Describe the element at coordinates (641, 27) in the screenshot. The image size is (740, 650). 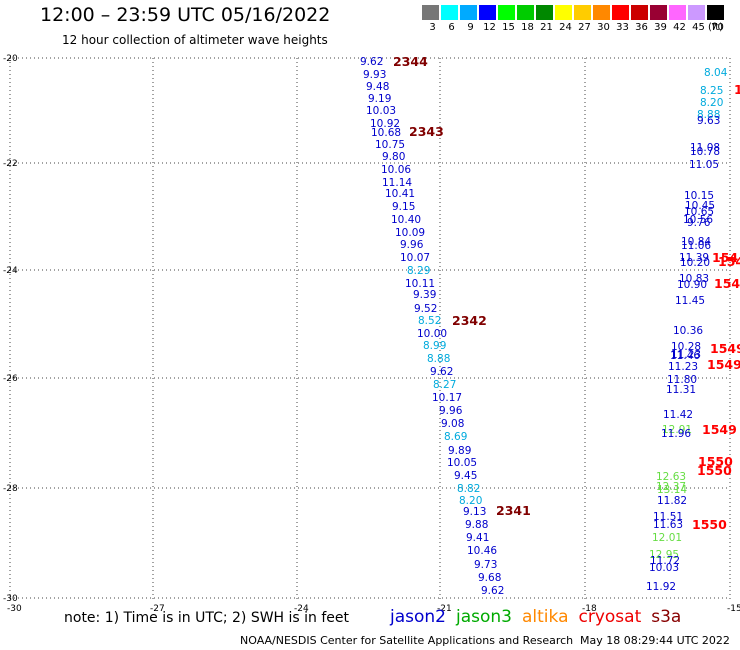
I see `legend-label: 36` at that location.